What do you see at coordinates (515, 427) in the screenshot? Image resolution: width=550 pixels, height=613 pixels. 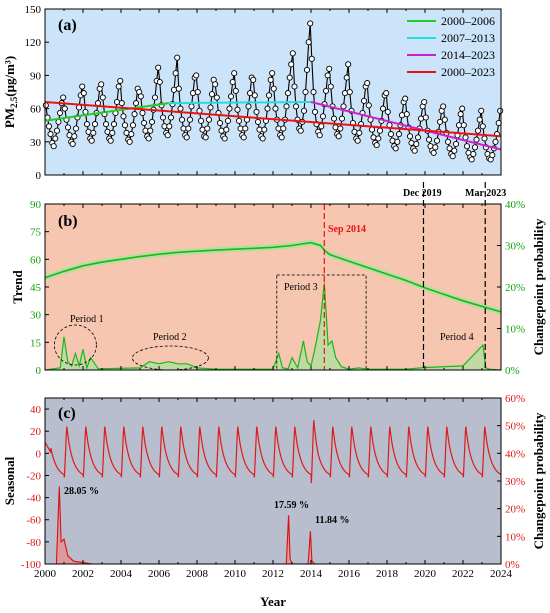 I see `y2-tick-label: 50%` at bounding box center [515, 427].